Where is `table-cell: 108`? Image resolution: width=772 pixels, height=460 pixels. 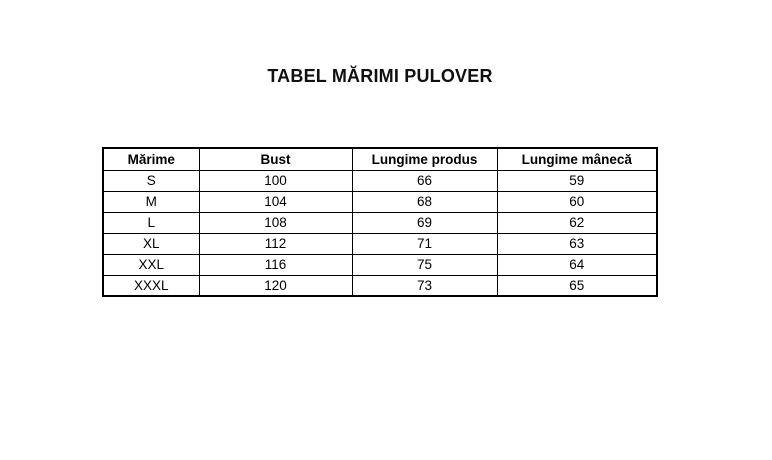 table-cell: 108 is located at coordinates (275, 222).